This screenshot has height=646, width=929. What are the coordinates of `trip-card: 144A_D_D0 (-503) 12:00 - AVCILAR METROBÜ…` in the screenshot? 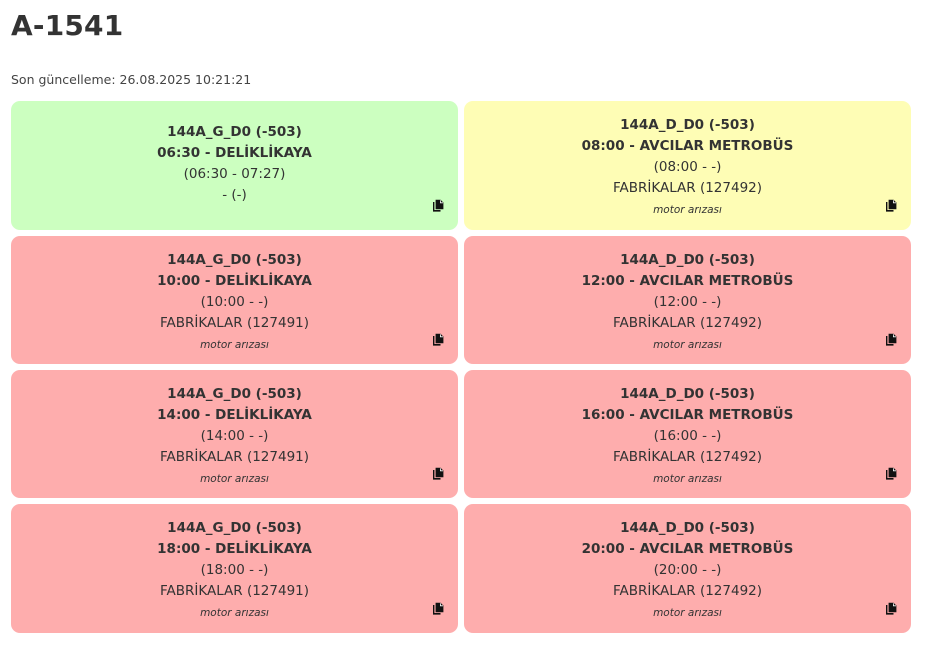 It's located at (687, 300).